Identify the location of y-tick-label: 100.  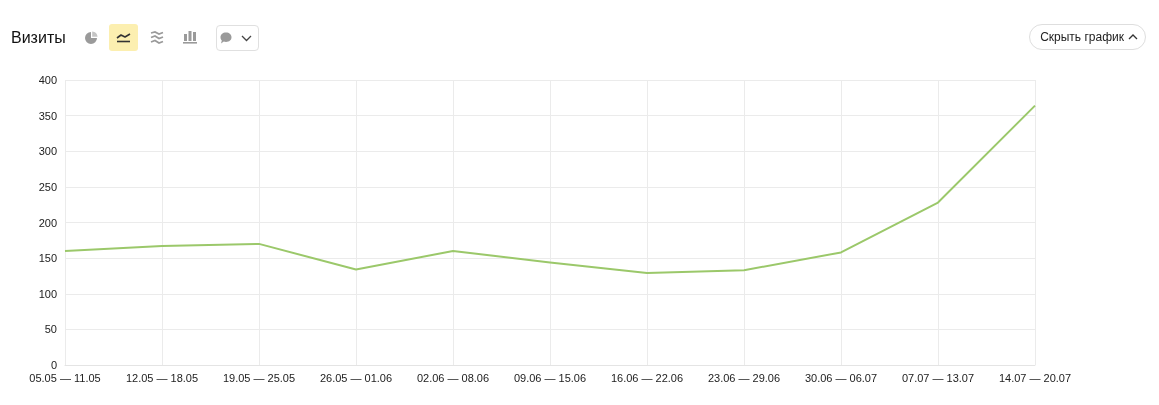
(47, 293).